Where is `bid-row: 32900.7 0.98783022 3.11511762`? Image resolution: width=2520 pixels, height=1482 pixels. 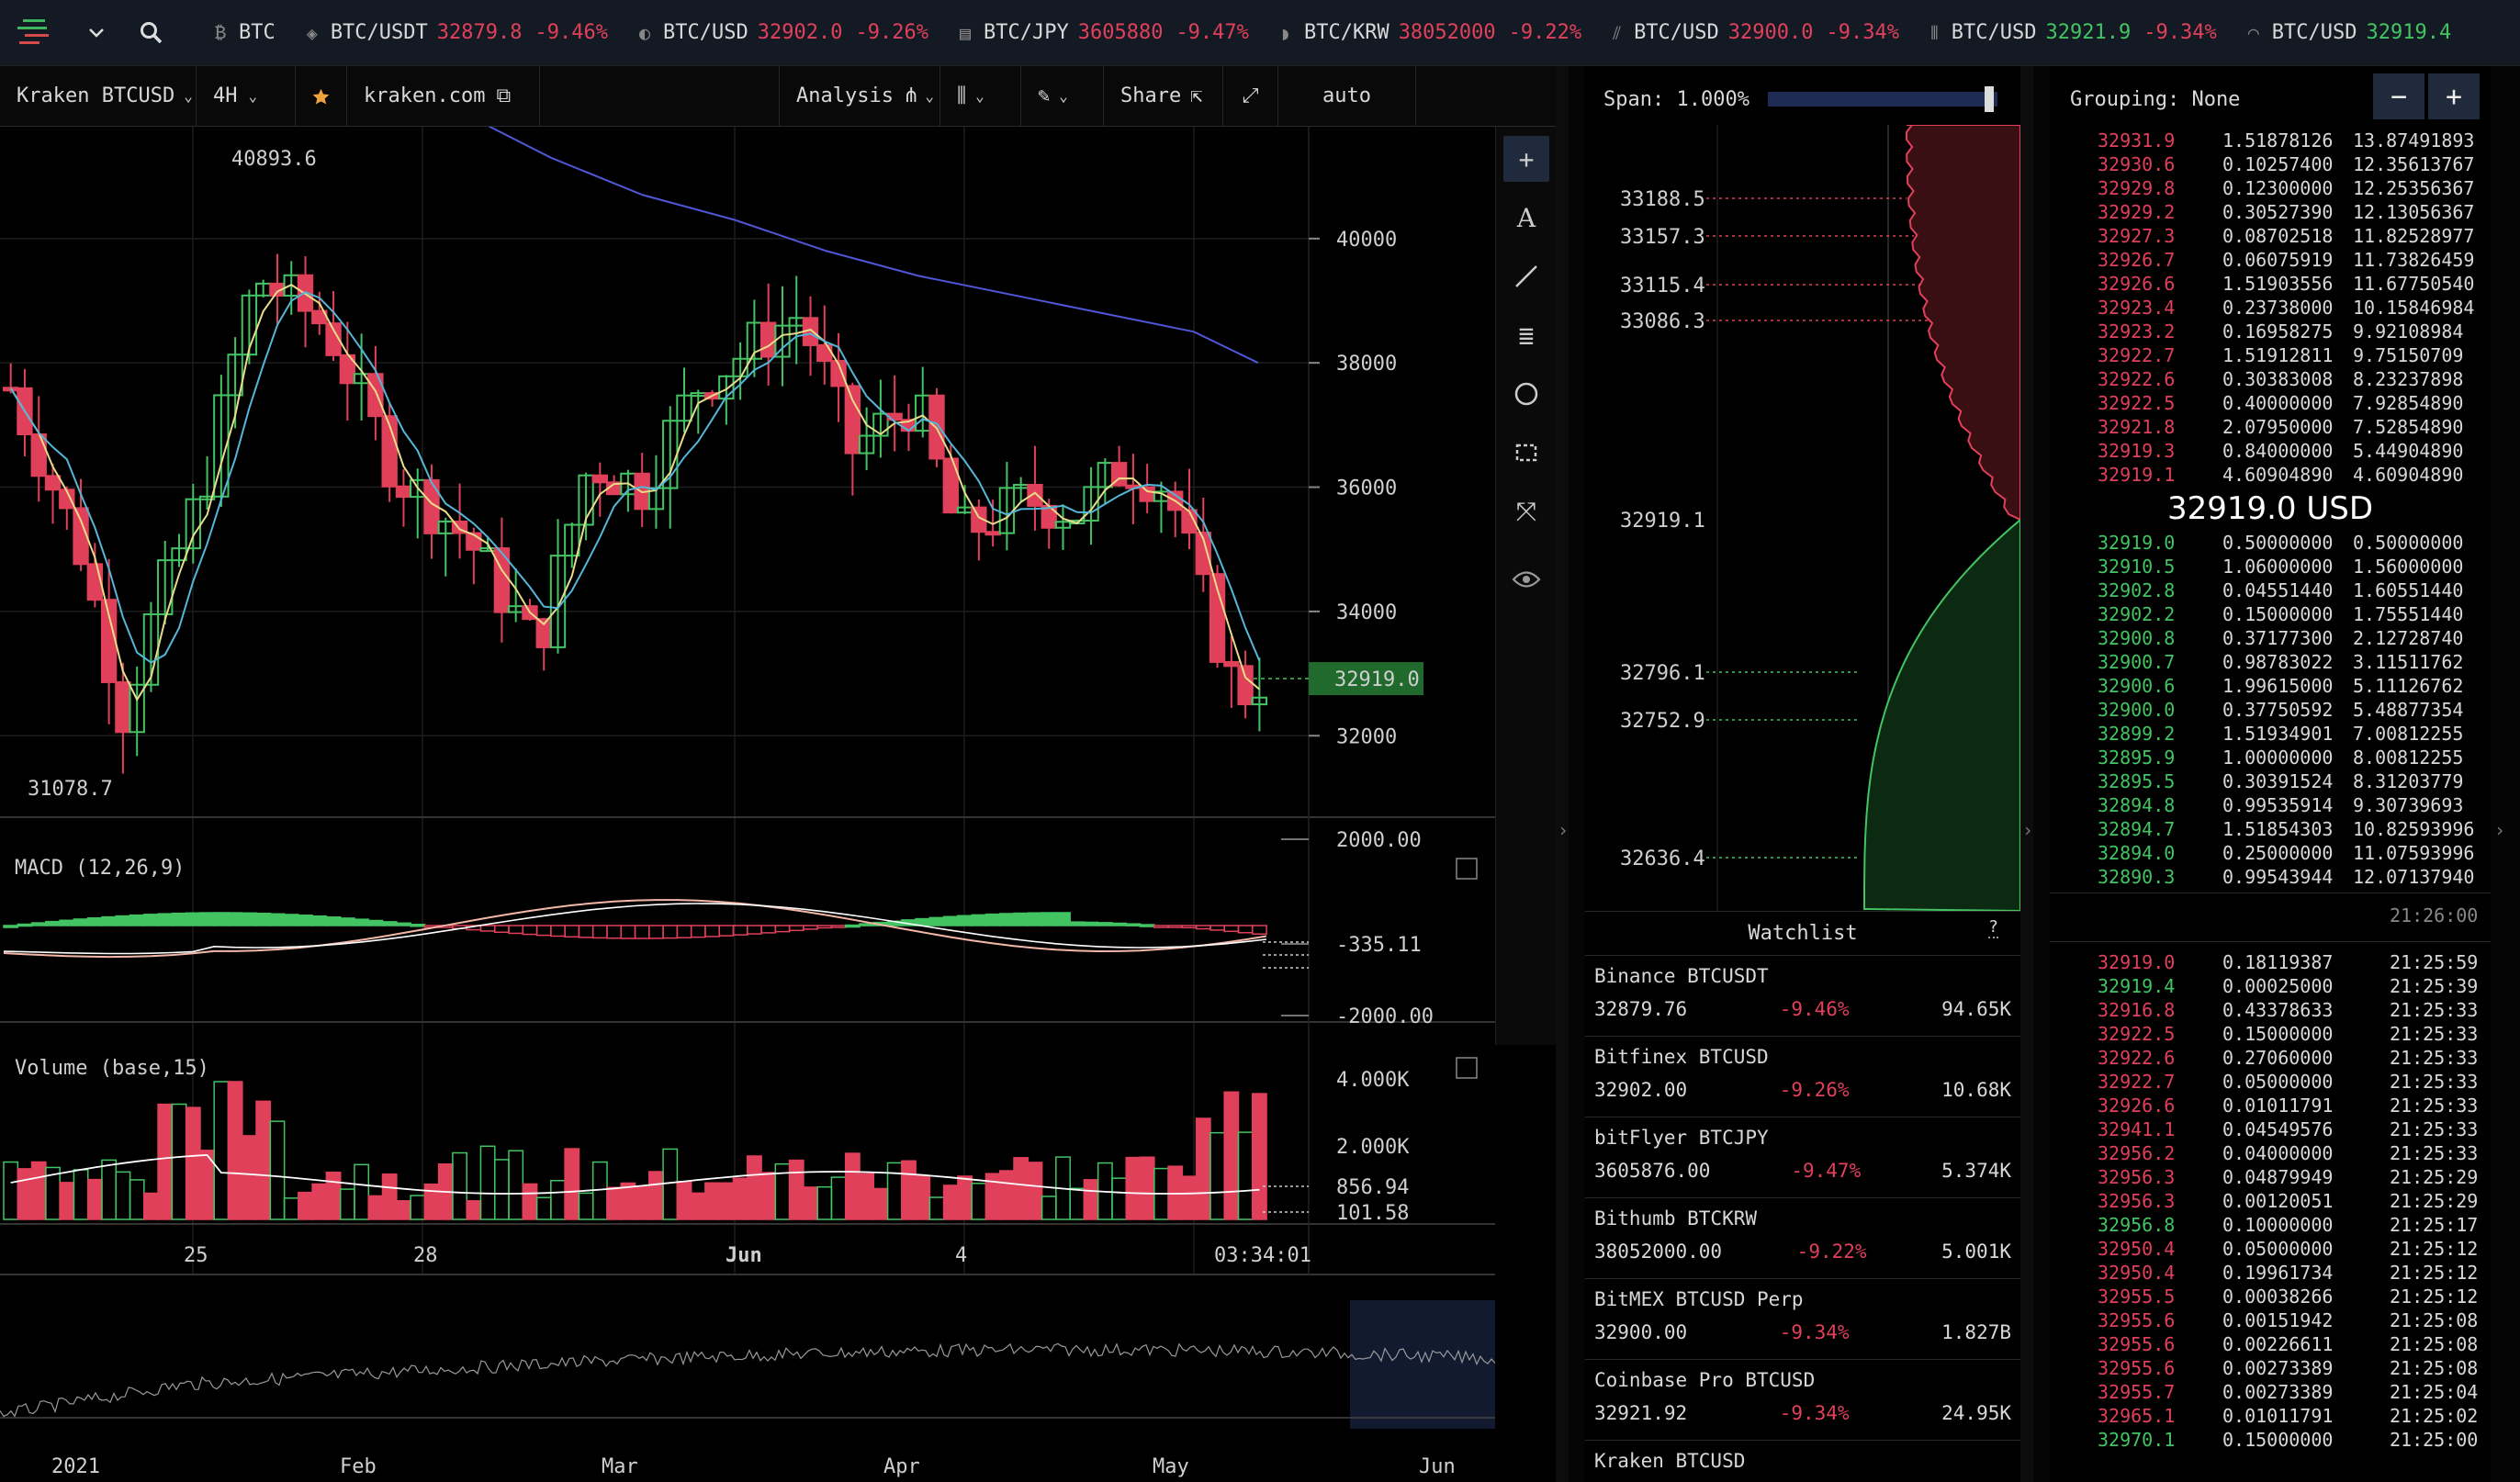 bid-row: 32900.7 0.98783022 3.11511762 is located at coordinates (2270, 662).